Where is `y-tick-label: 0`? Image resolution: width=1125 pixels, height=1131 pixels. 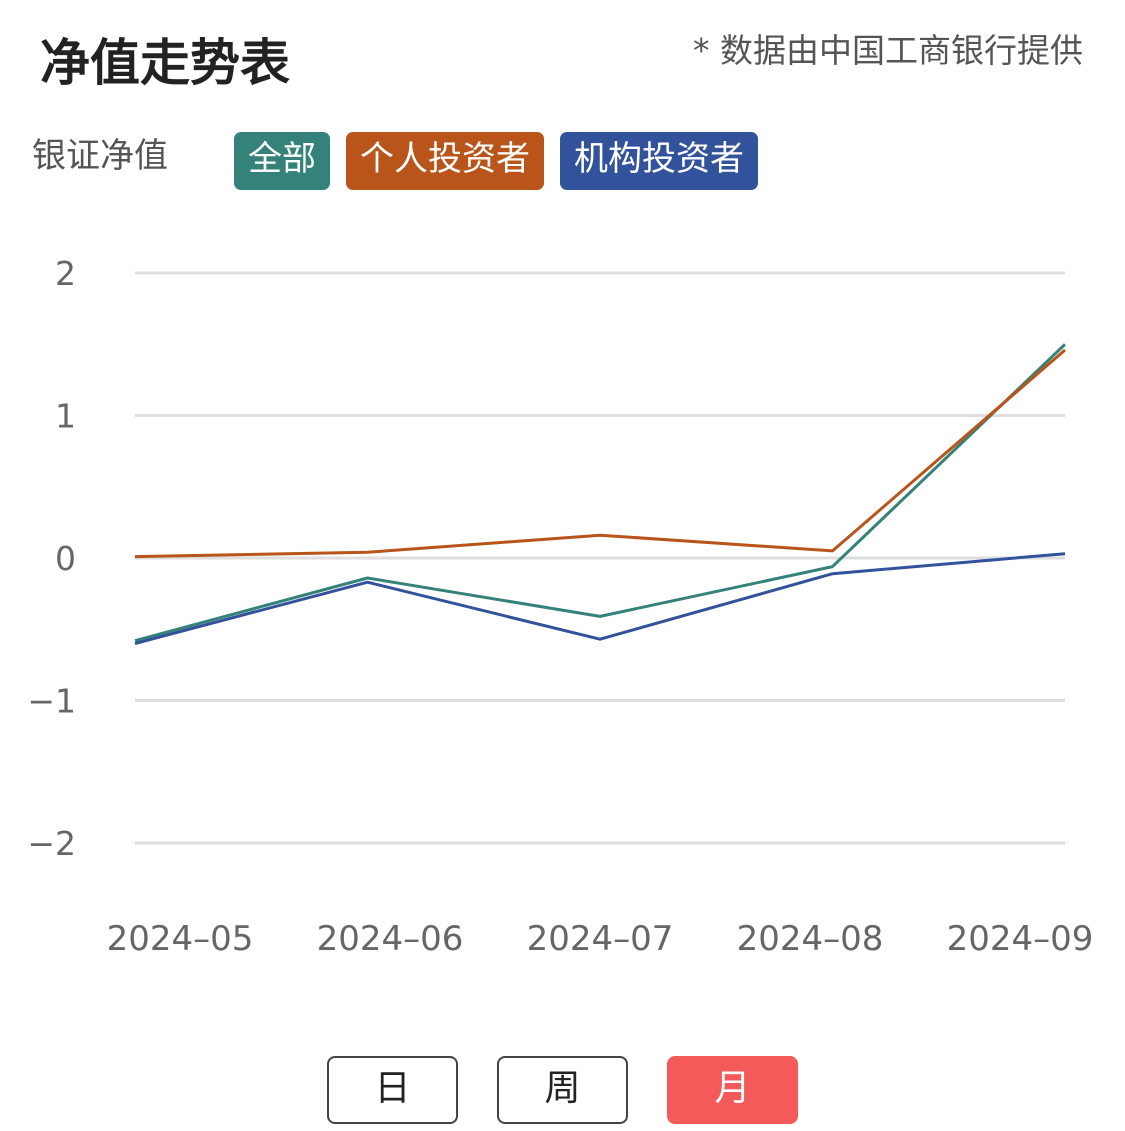
y-tick-label: 0 is located at coordinates (65, 558).